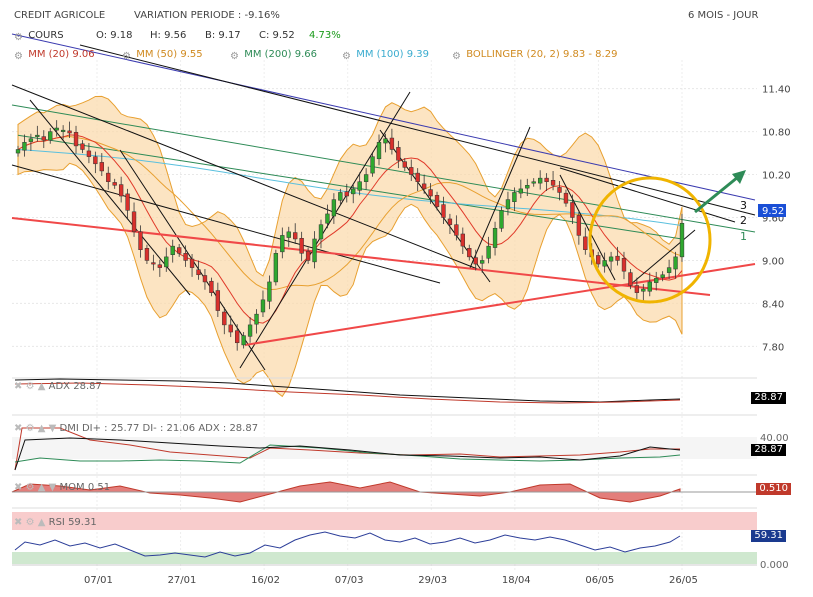  I want to click on date-tick-label: 18/04, so click(516, 580).